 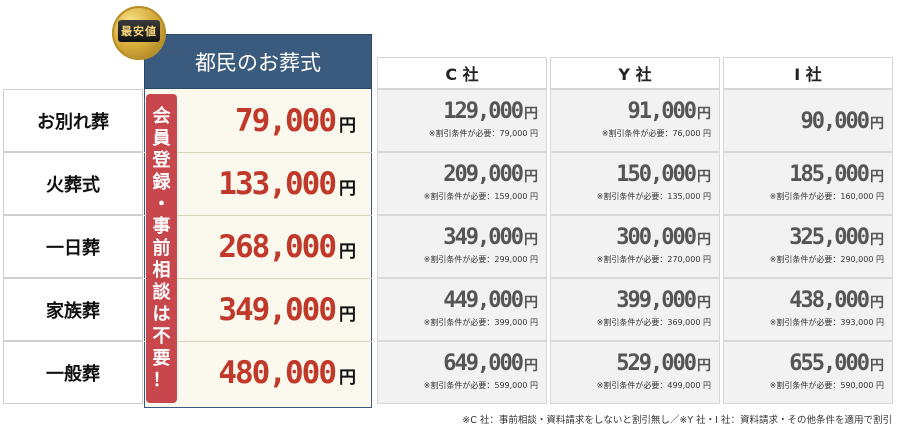 I want to click on strip-char: 前, so click(x=161, y=248).